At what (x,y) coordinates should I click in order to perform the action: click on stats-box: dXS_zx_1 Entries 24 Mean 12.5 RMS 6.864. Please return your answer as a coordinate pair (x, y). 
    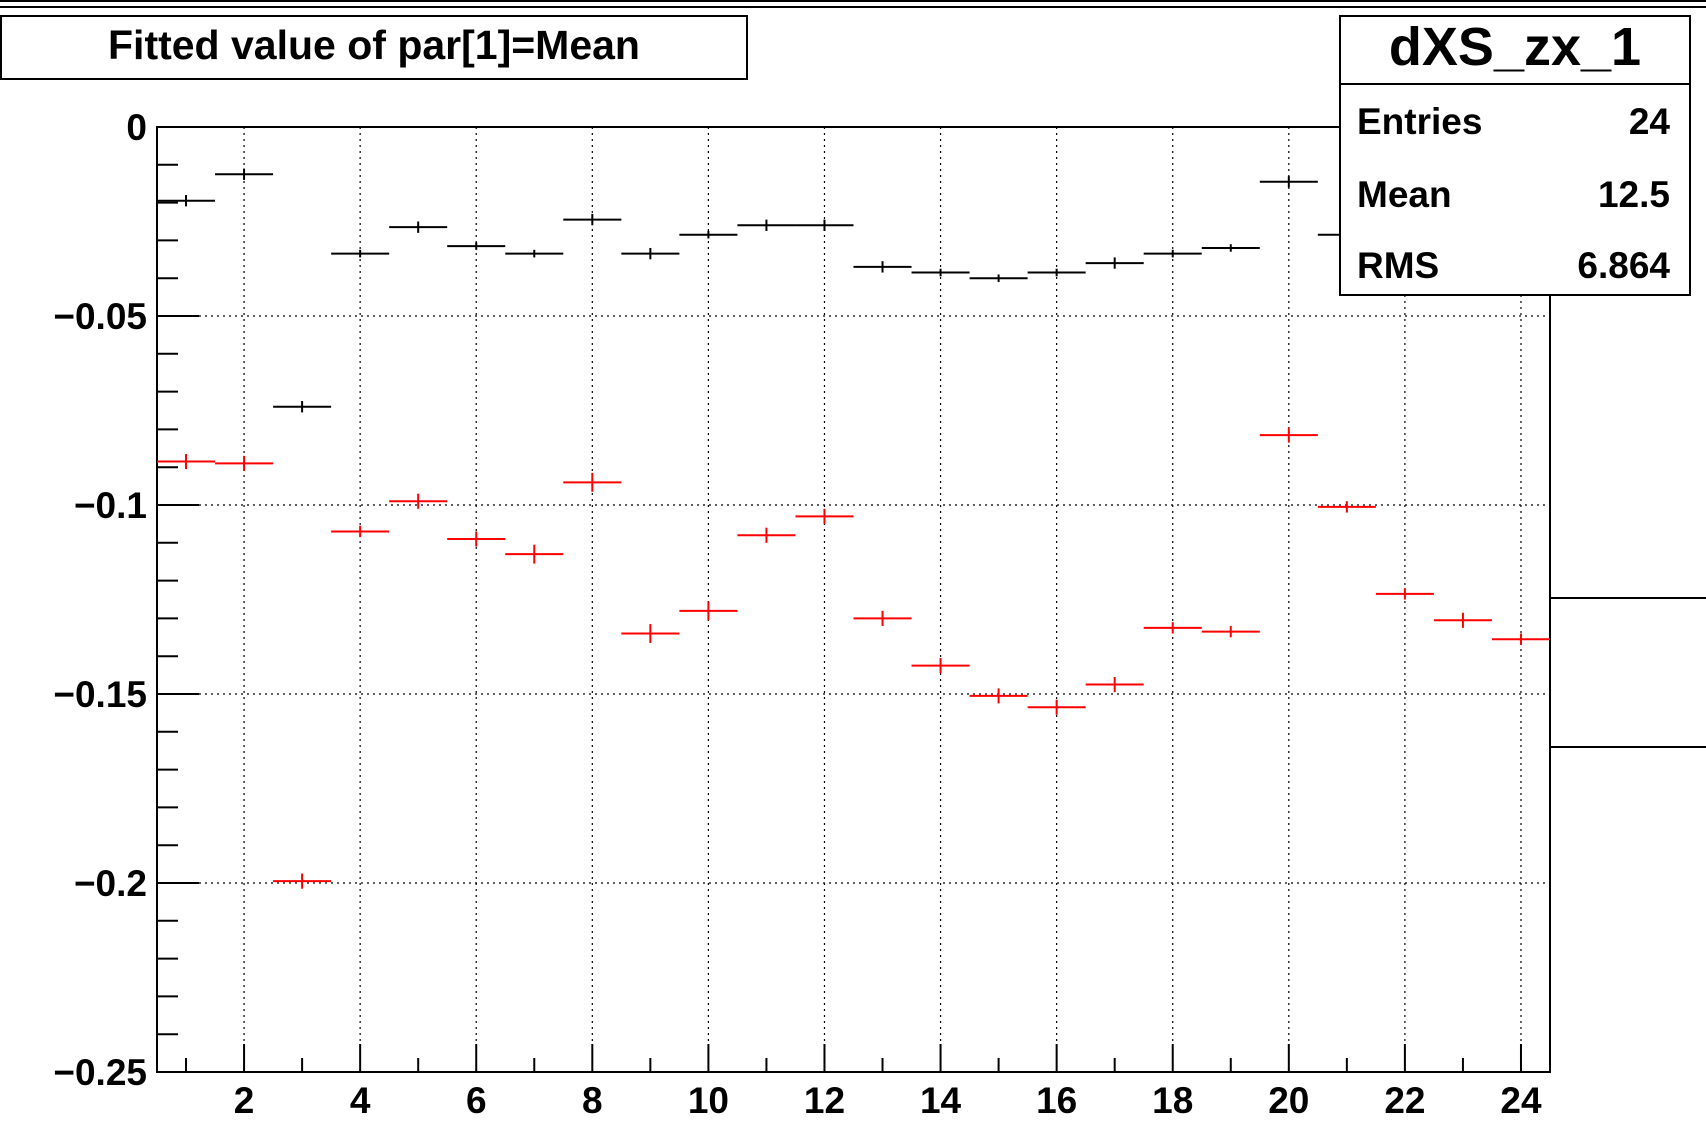
    Looking at the image, I should click on (1515, 155).